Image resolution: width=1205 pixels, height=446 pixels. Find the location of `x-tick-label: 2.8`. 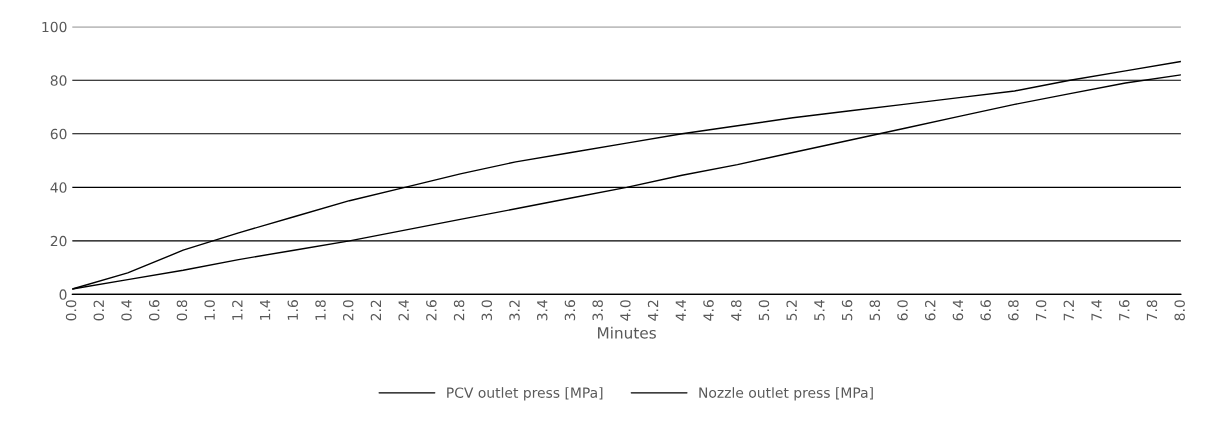

x-tick-label: 2.8 is located at coordinates (459, 310).